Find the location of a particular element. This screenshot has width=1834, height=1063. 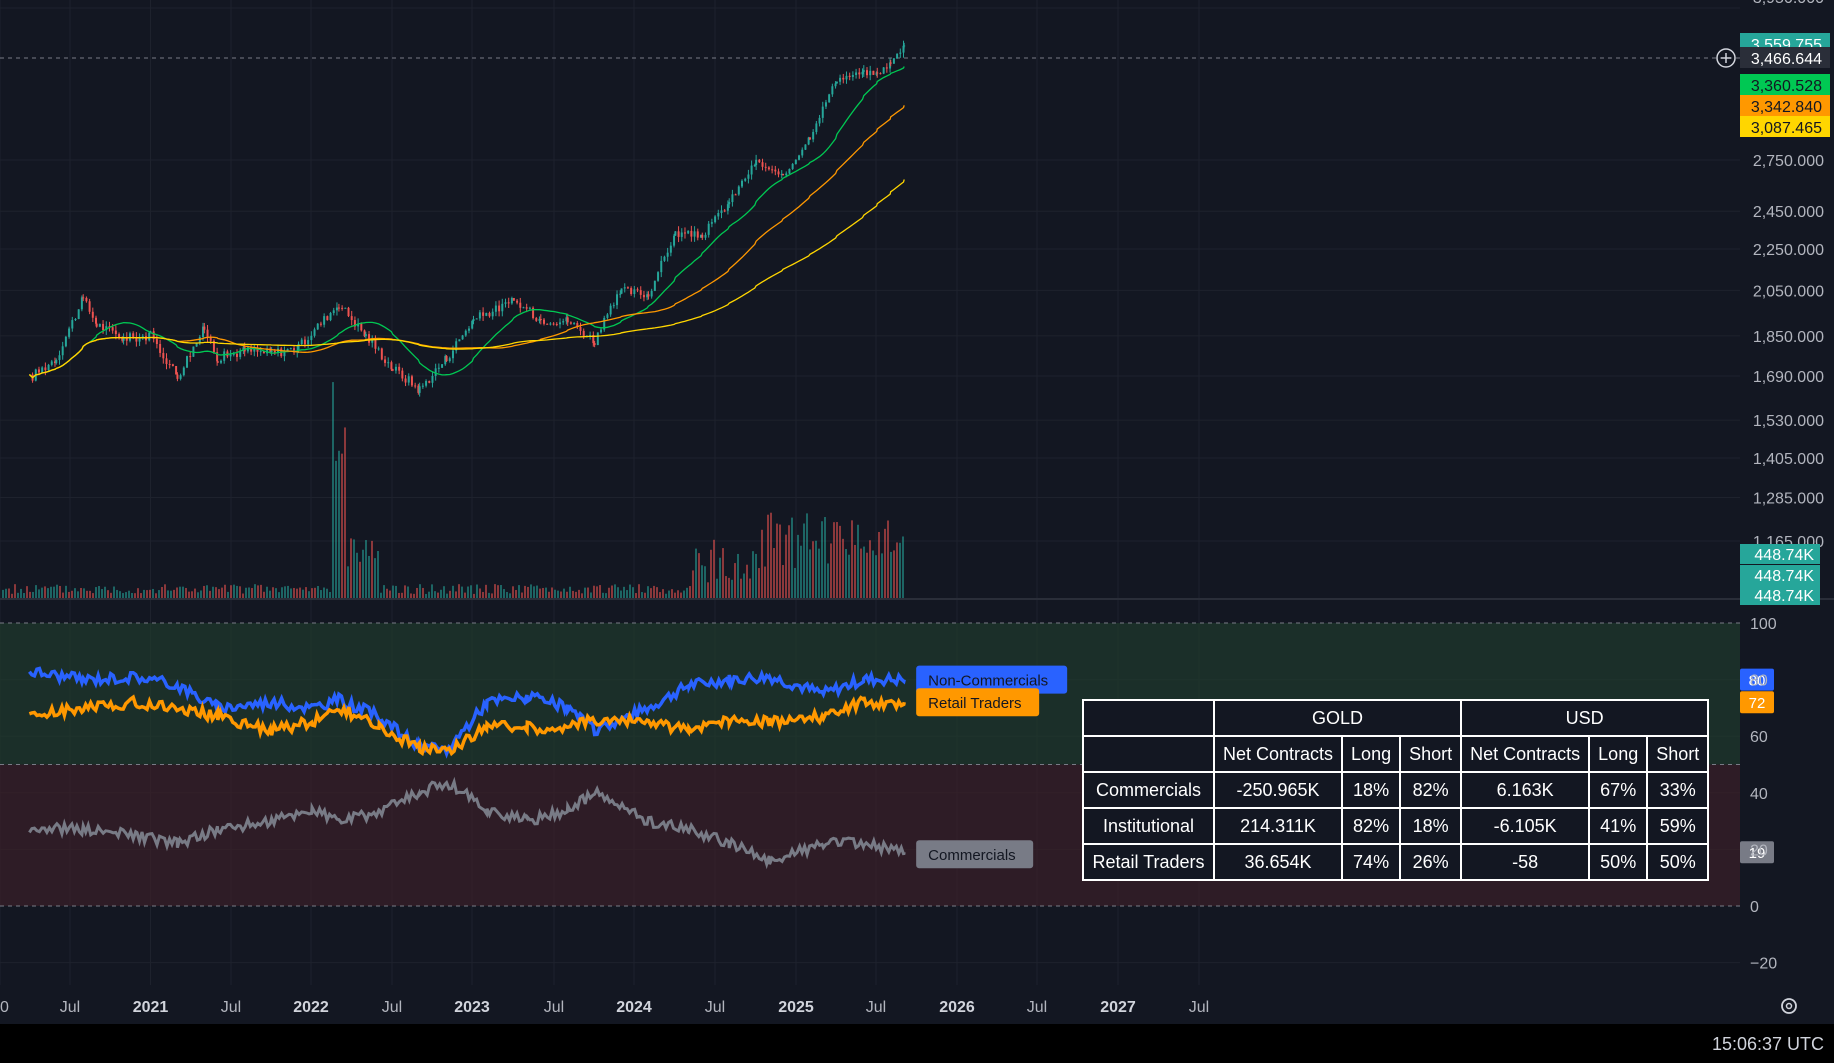

clock: 15:06:37 UTC is located at coordinates (1767, 1044).